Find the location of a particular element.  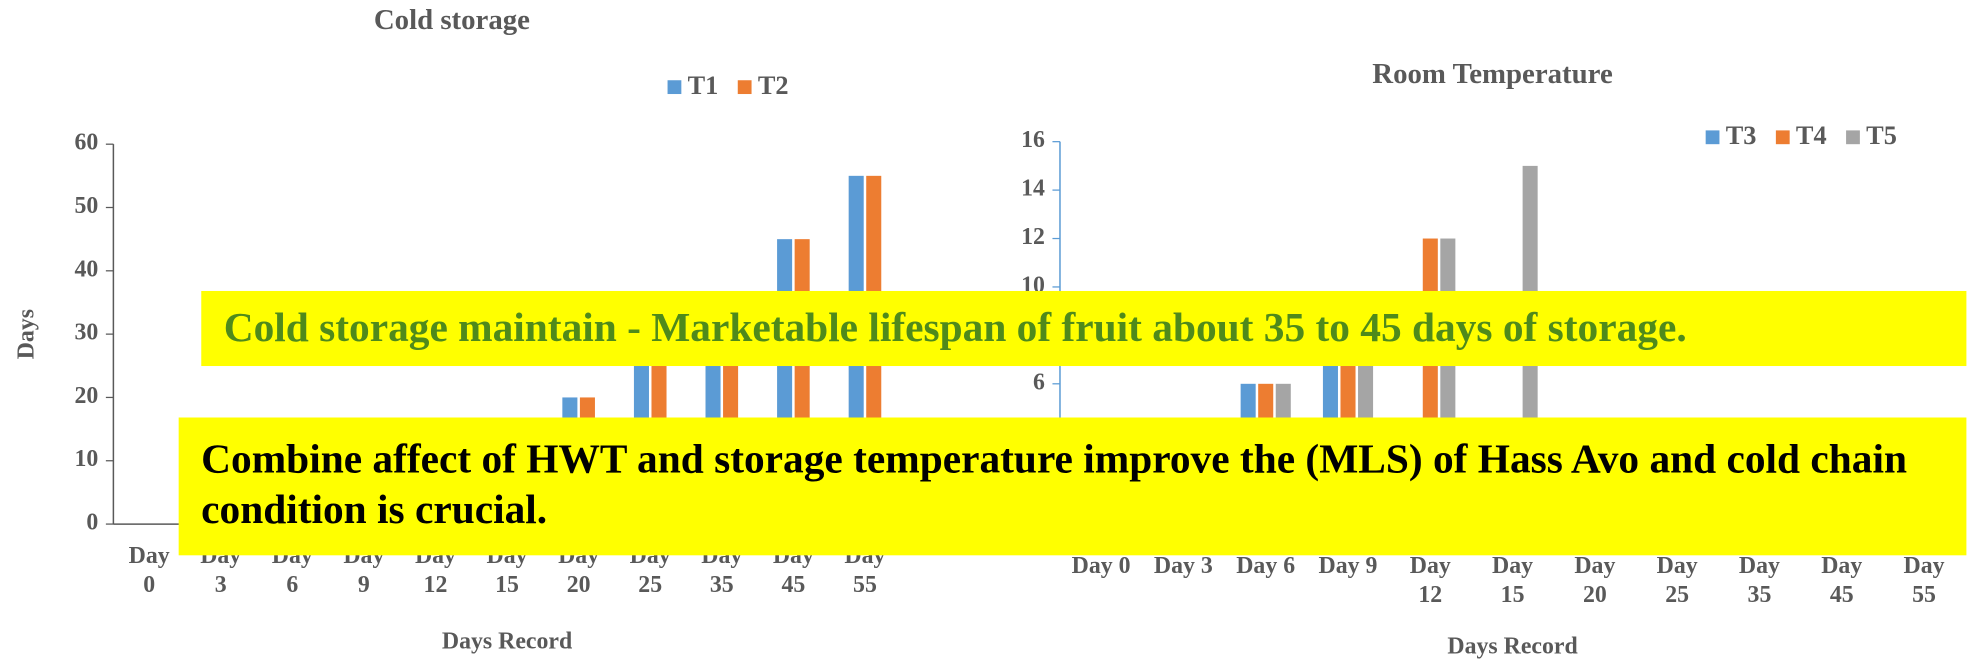

x-tick-label: Day 35 is located at coordinates (1759, 580).